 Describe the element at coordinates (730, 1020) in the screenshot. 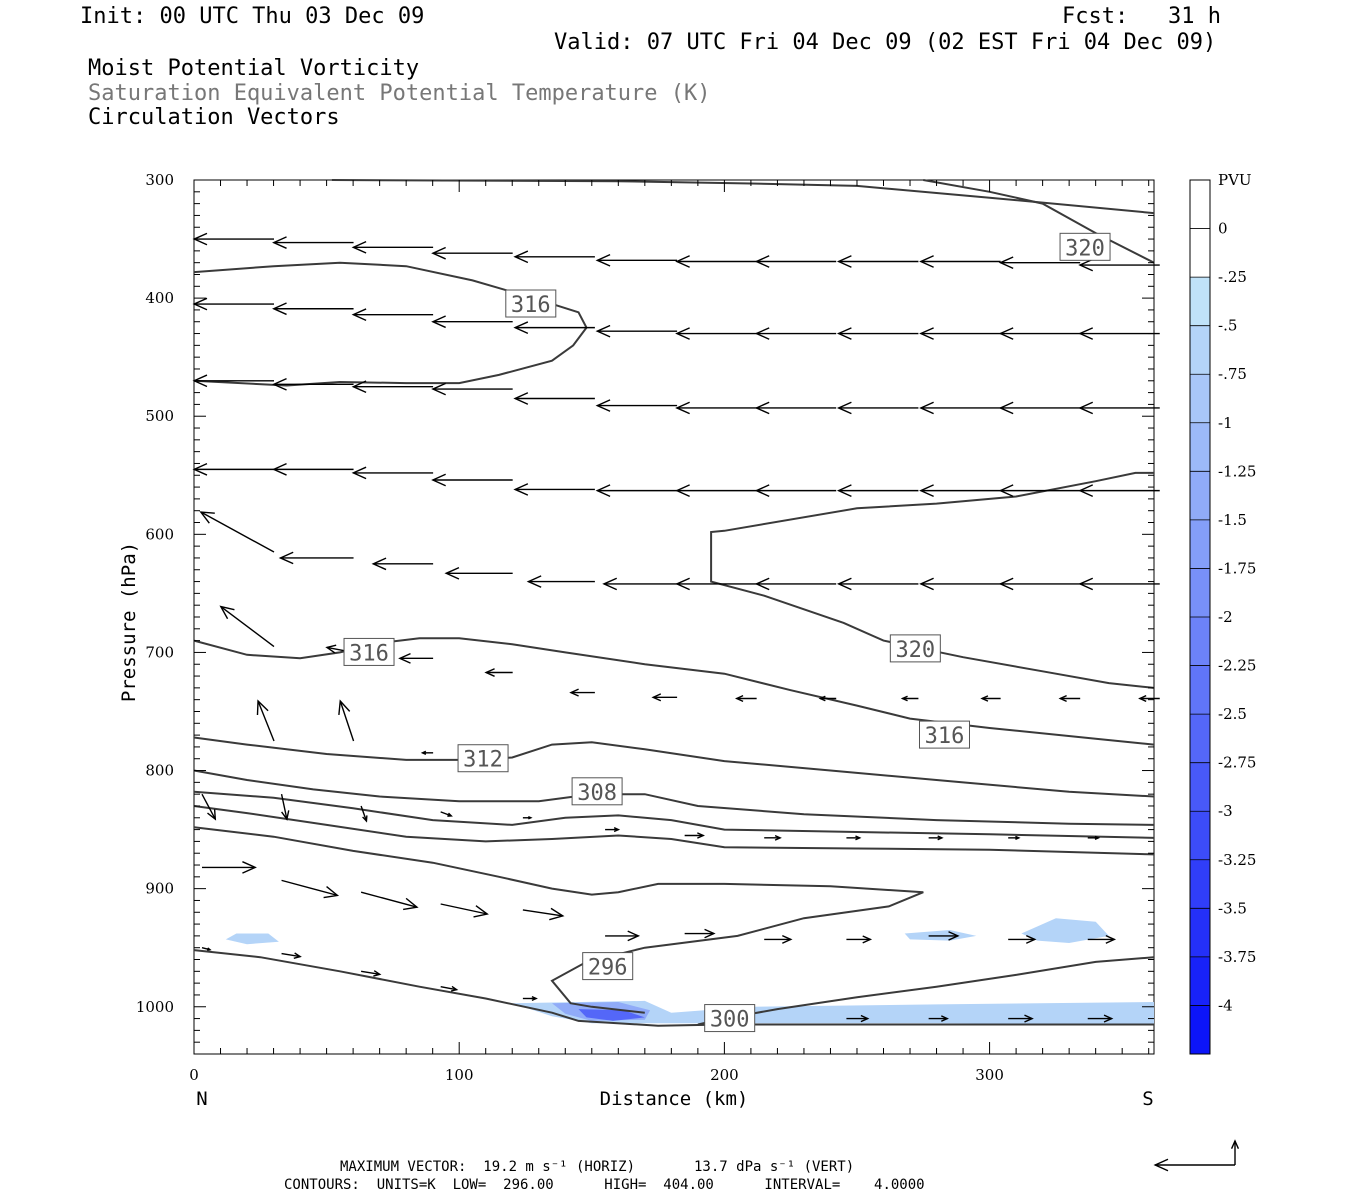

I see `contour-label: 300` at that location.